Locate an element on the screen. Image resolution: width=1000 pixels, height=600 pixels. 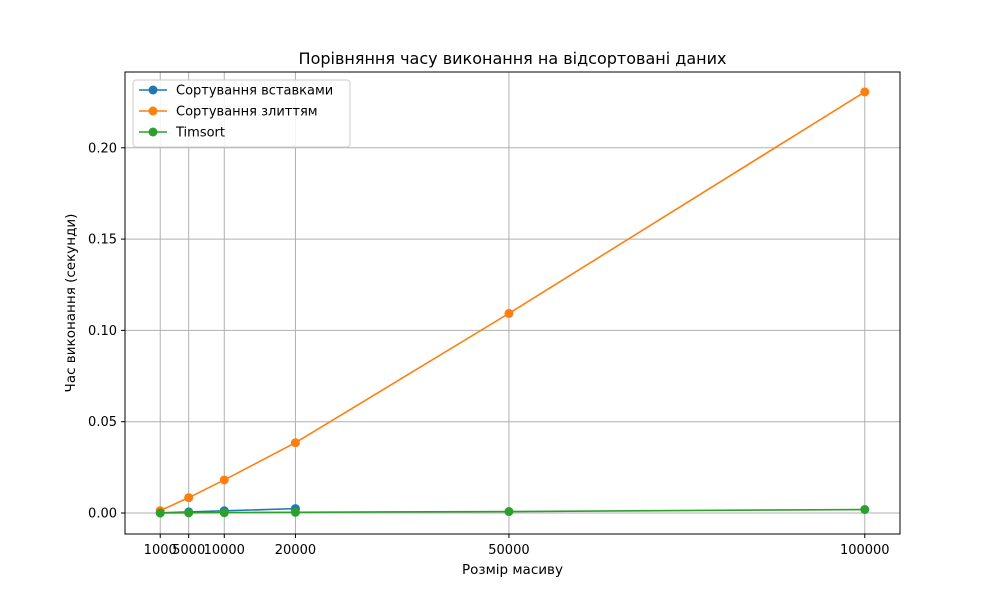
series-line is located at coordinates (512, 511).